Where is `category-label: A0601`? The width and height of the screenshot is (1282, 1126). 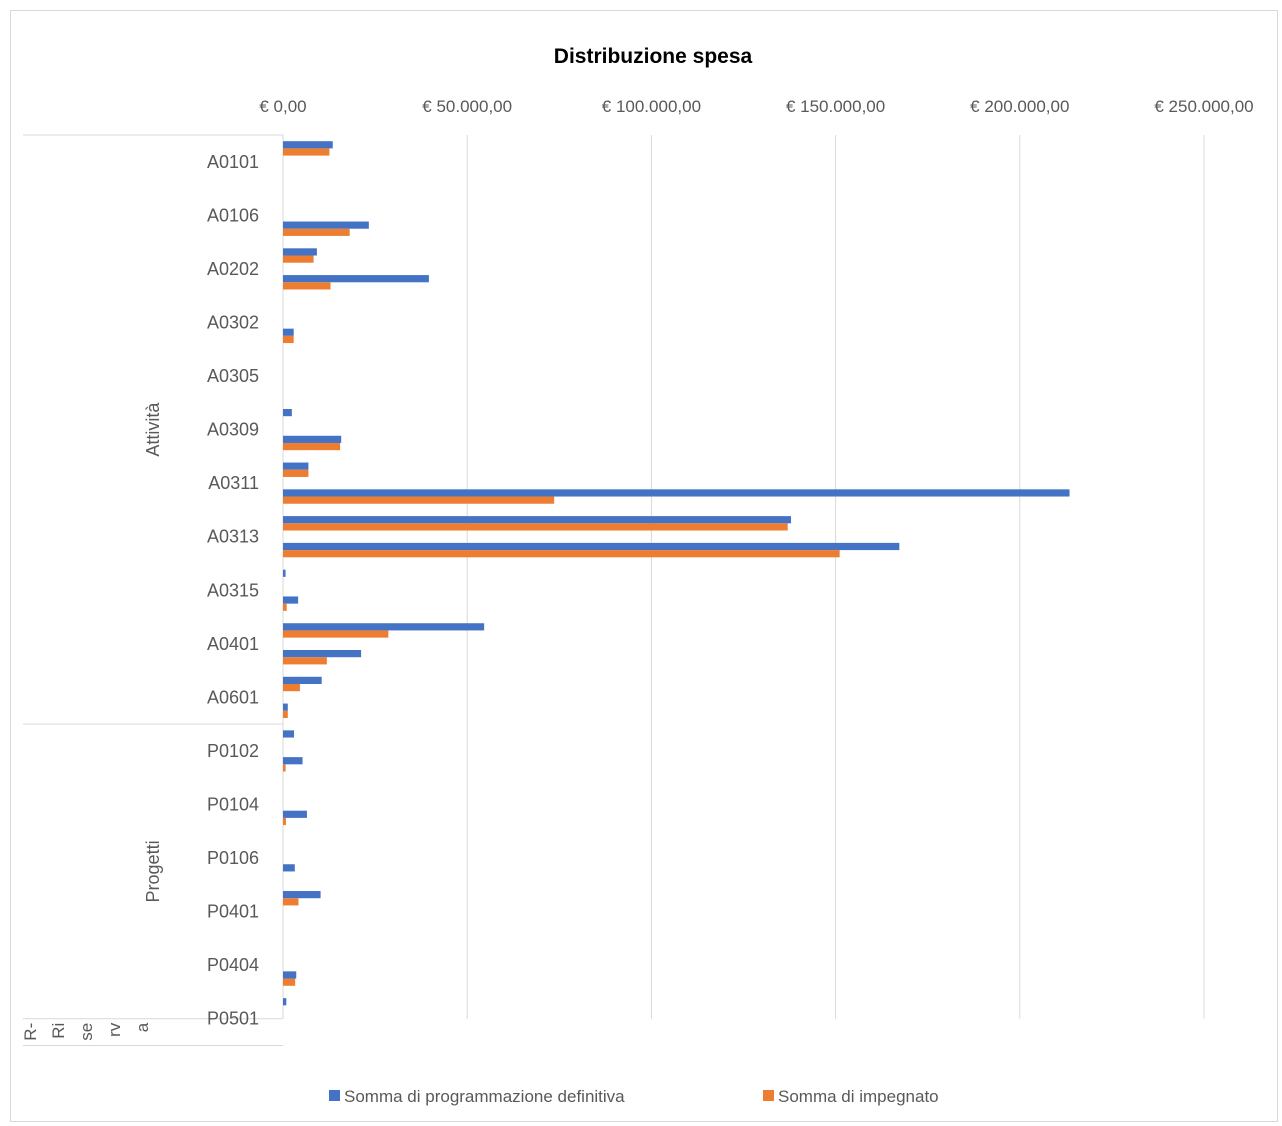 category-label: A0601 is located at coordinates (233, 697).